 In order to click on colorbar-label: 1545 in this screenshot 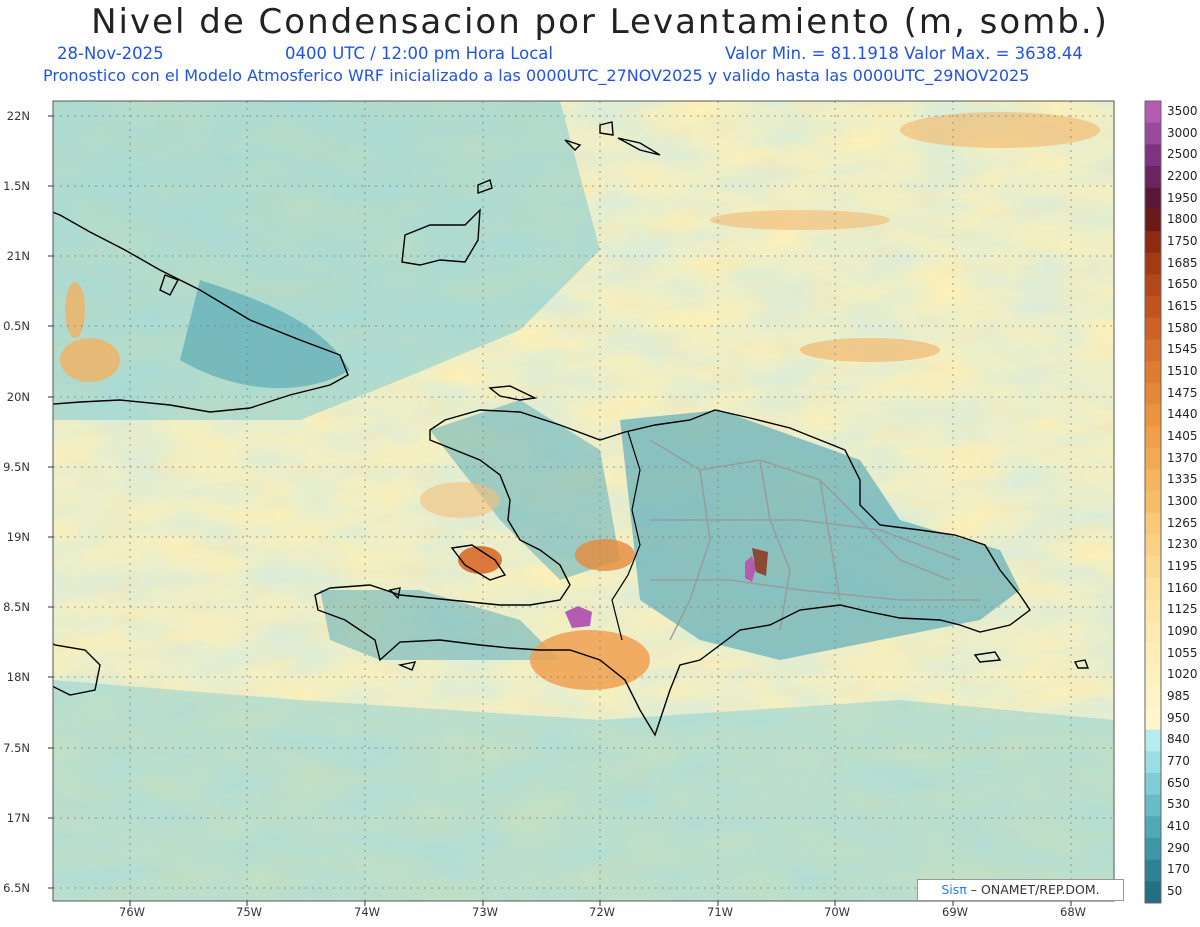, I will do `click(1182, 349)`.